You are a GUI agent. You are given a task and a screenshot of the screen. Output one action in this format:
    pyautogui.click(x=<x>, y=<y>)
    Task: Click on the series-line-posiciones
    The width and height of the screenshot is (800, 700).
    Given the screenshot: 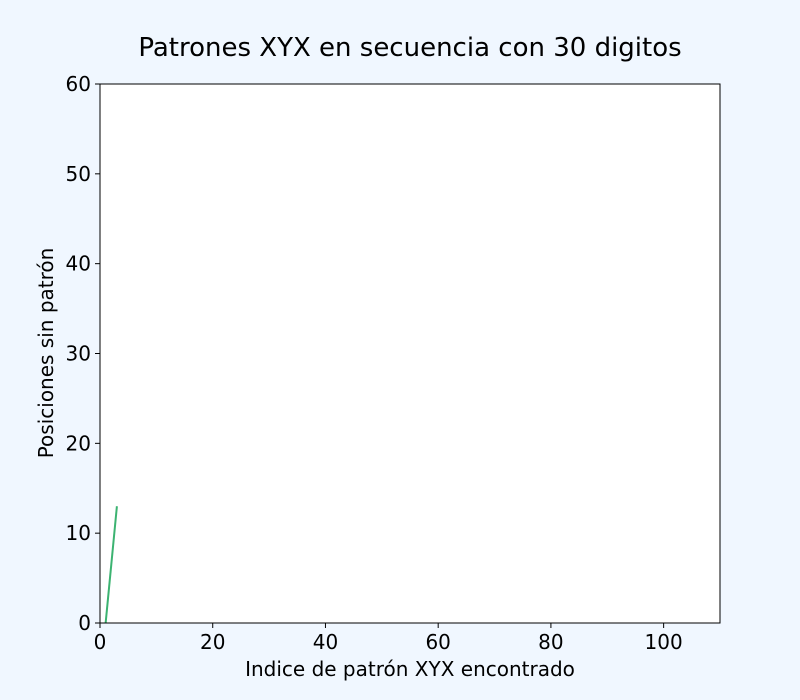 What is the action you would take?
    pyautogui.click(x=111, y=565)
    